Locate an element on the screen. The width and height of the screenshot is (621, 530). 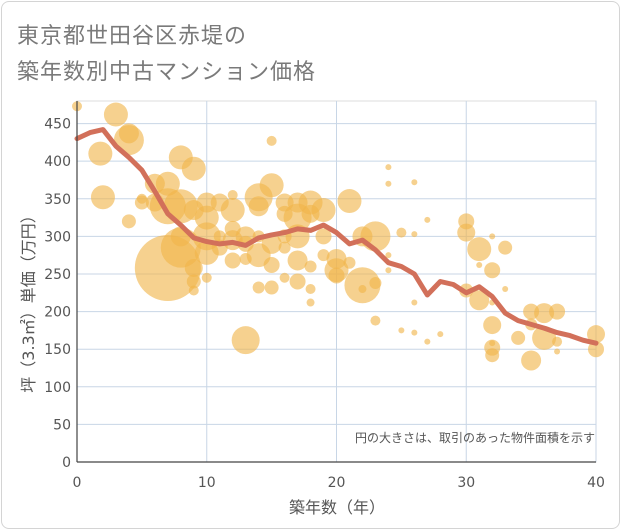
y-tick-label: 450 is located at coordinates (57, 125).